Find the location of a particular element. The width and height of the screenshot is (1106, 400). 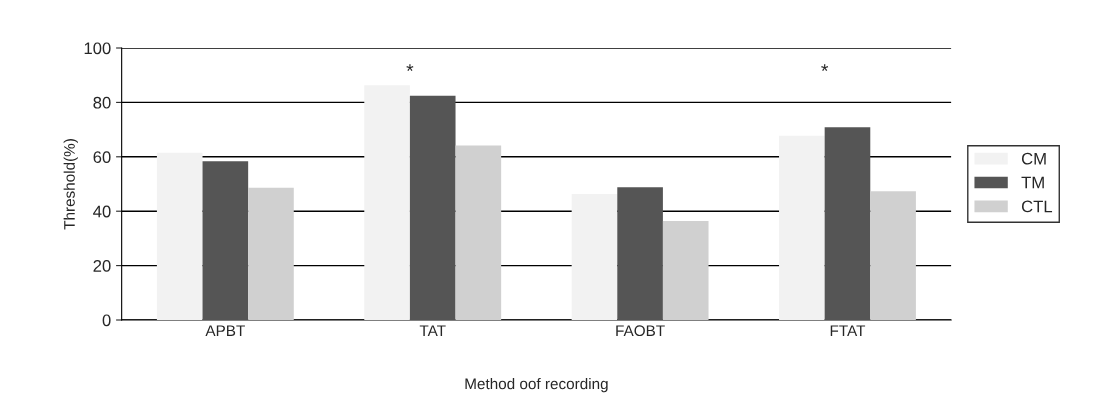

x-tick-label: FAOBT is located at coordinates (640, 331).